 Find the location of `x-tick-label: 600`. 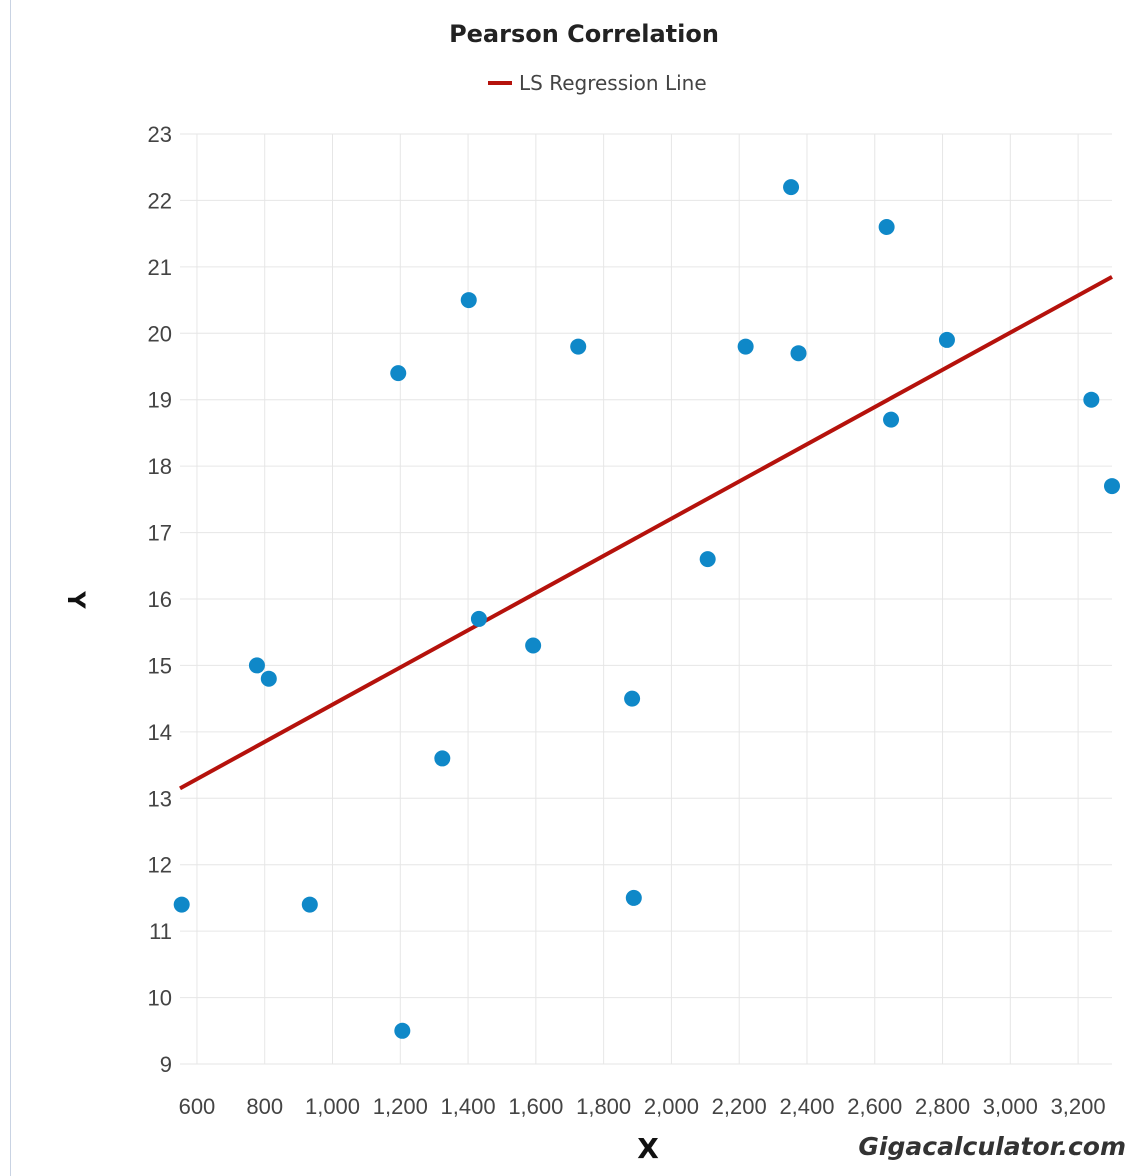

x-tick-label: 600 is located at coordinates (197, 1106).